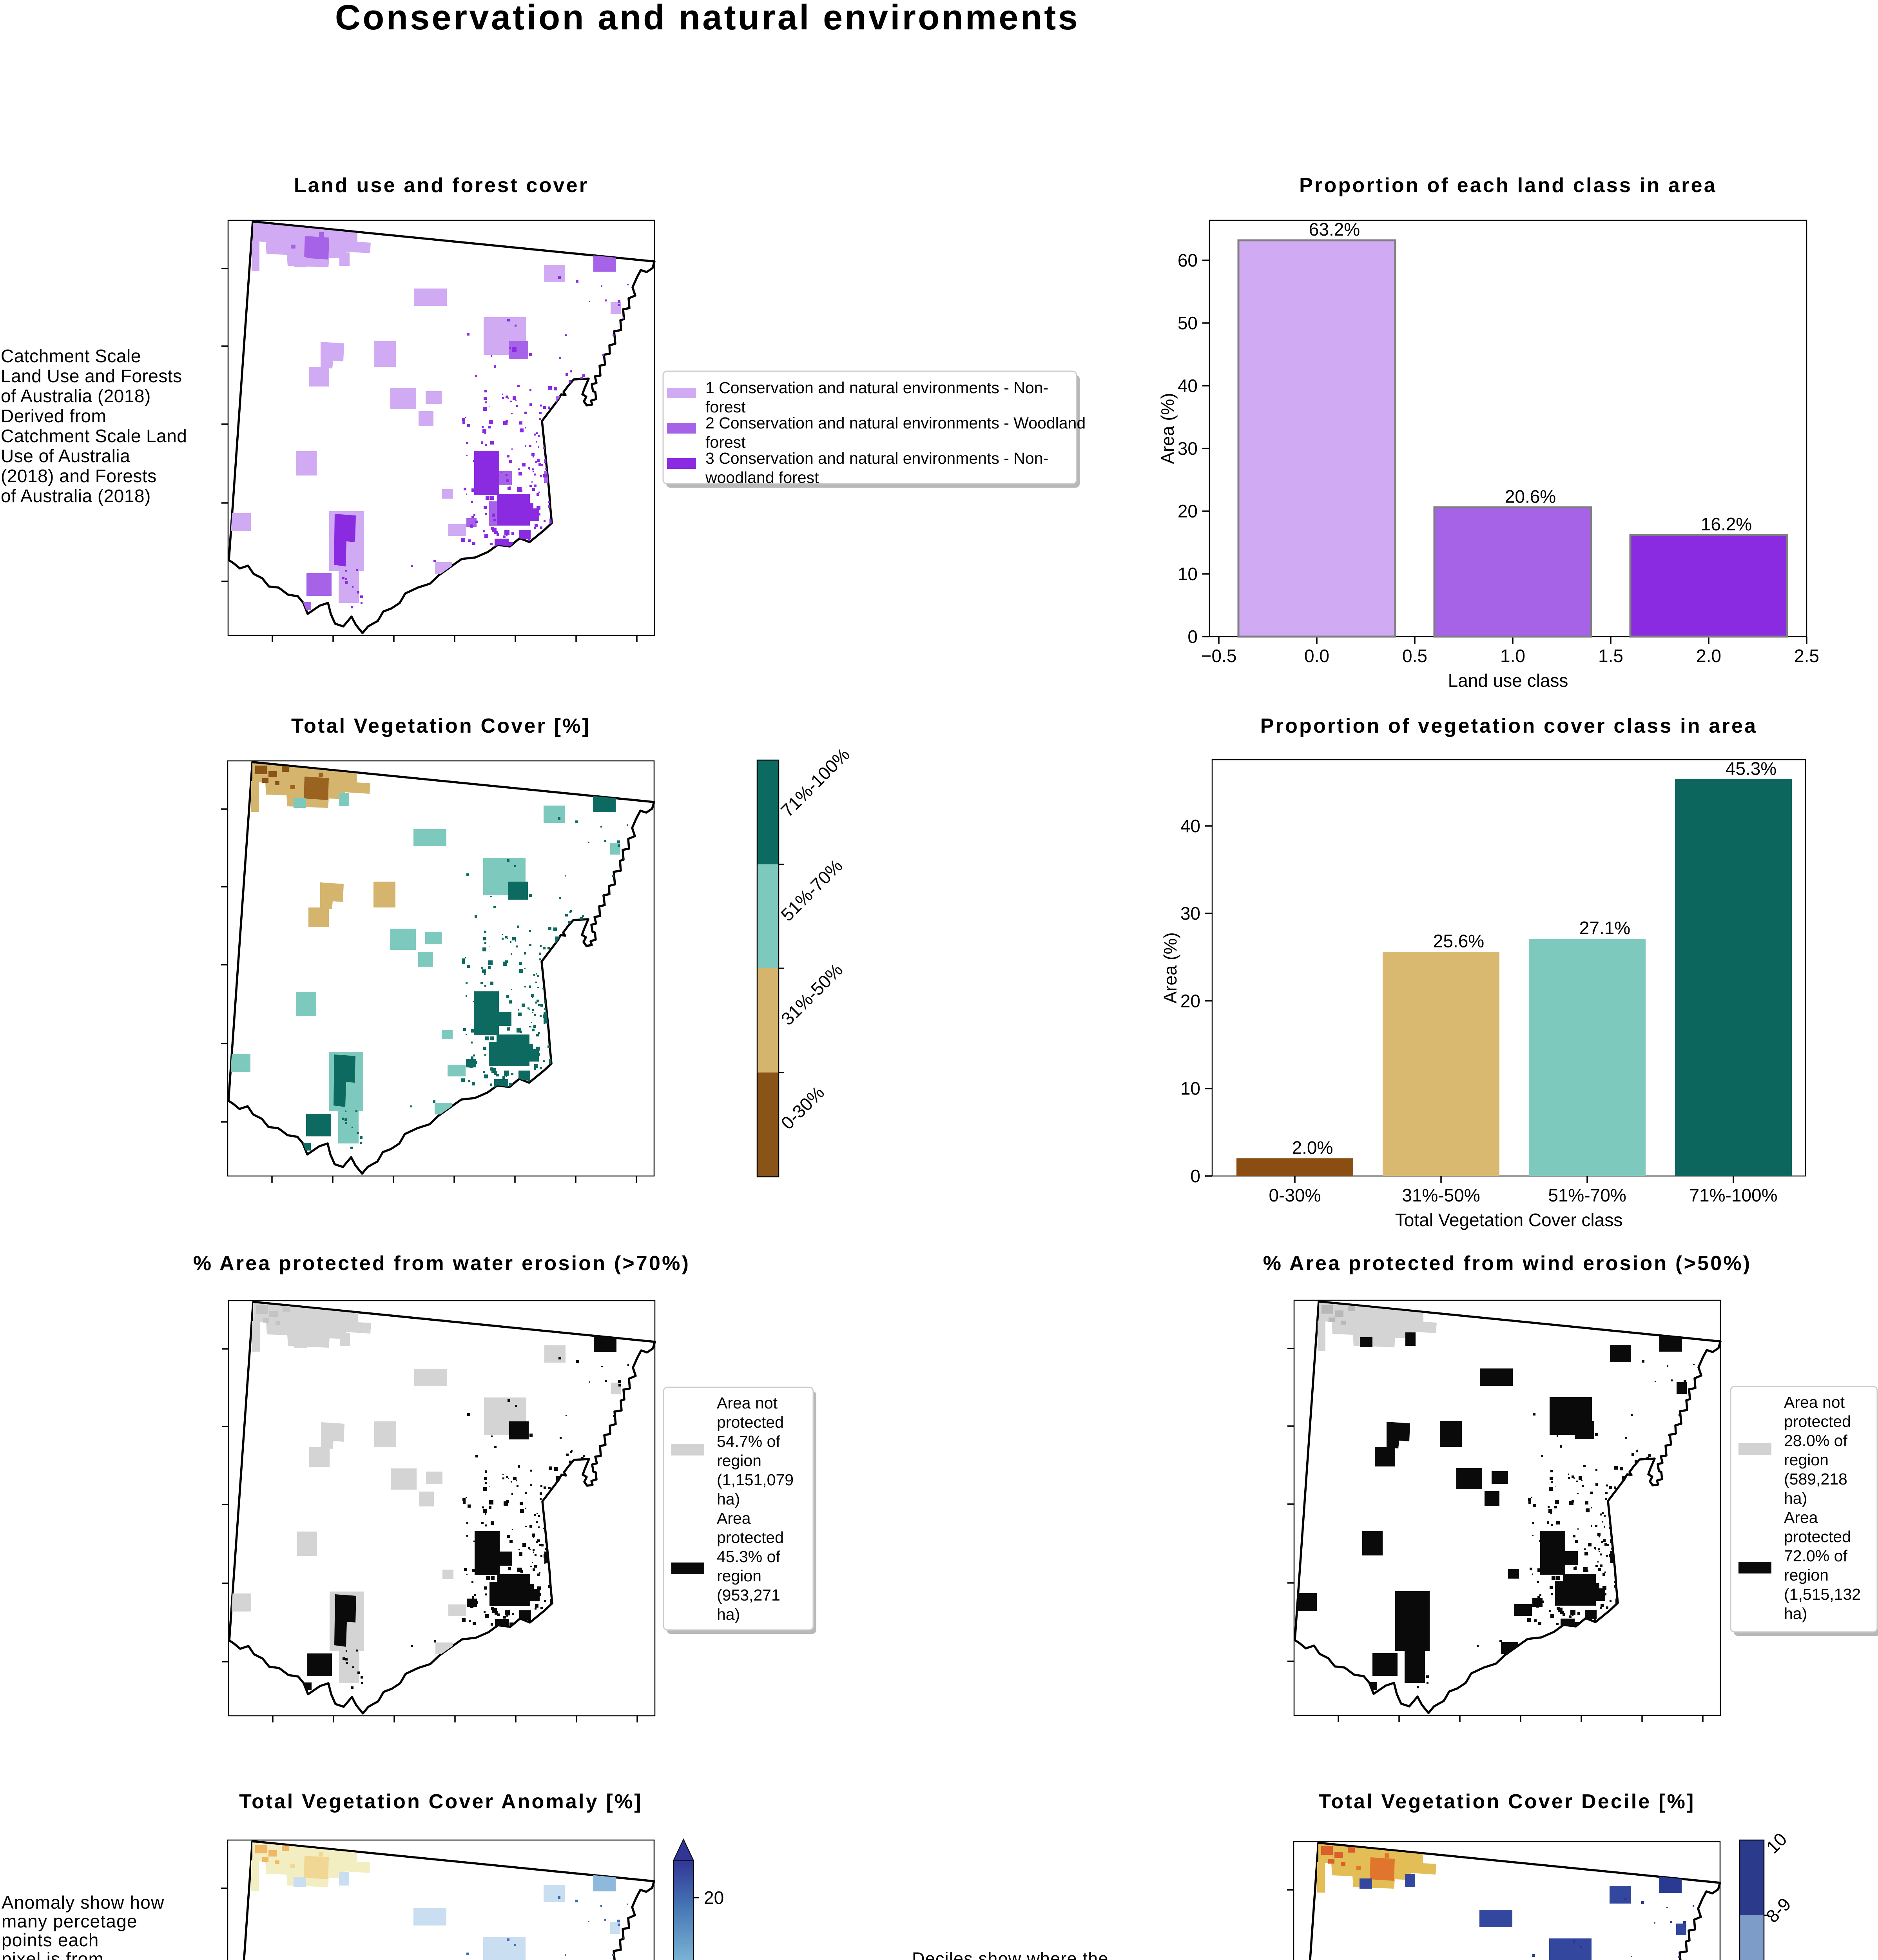  I want to click on svg-text: 2.0, so click(1708, 656).